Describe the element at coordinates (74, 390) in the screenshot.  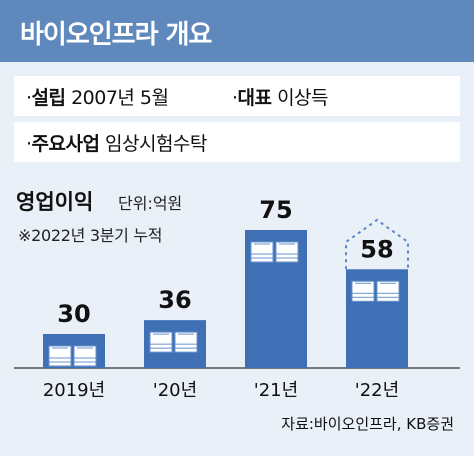
I see `category-label-0: 2019년` at that location.